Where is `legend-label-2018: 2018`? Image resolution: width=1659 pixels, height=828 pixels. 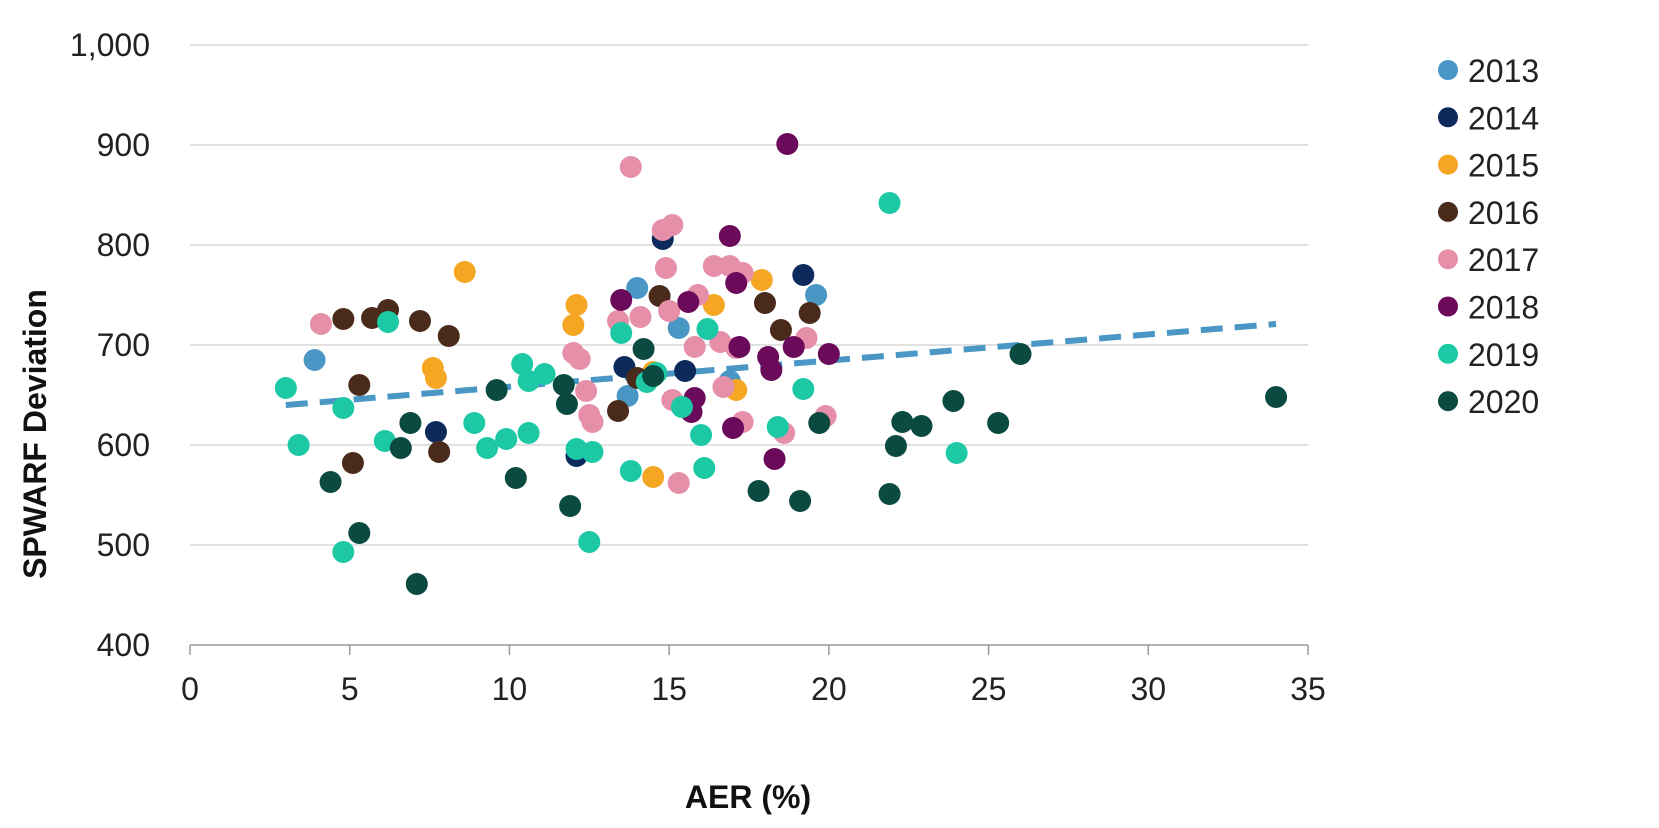
legend-label-2018: 2018 is located at coordinates (1503, 308).